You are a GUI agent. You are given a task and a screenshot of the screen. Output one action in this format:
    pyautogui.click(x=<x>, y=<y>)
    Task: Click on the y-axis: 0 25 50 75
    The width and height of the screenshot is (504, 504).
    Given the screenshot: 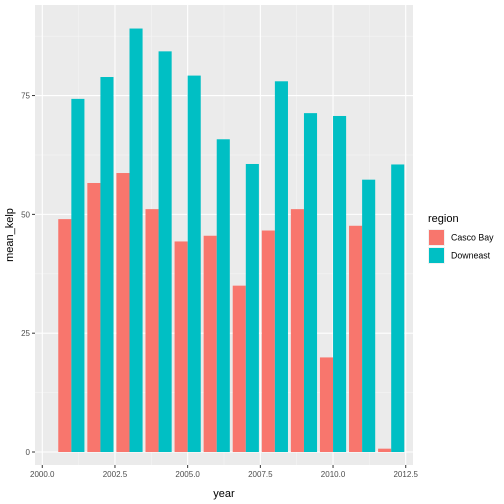 What is the action you would take?
    pyautogui.click(x=28, y=274)
    